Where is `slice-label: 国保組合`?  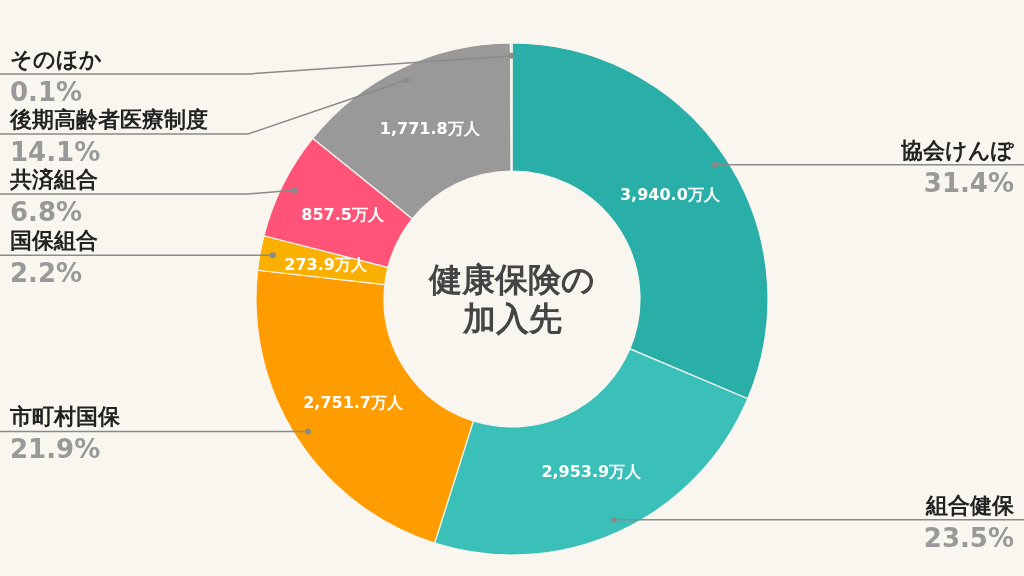 slice-label: 国保組合 is located at coordinates (54, 241).